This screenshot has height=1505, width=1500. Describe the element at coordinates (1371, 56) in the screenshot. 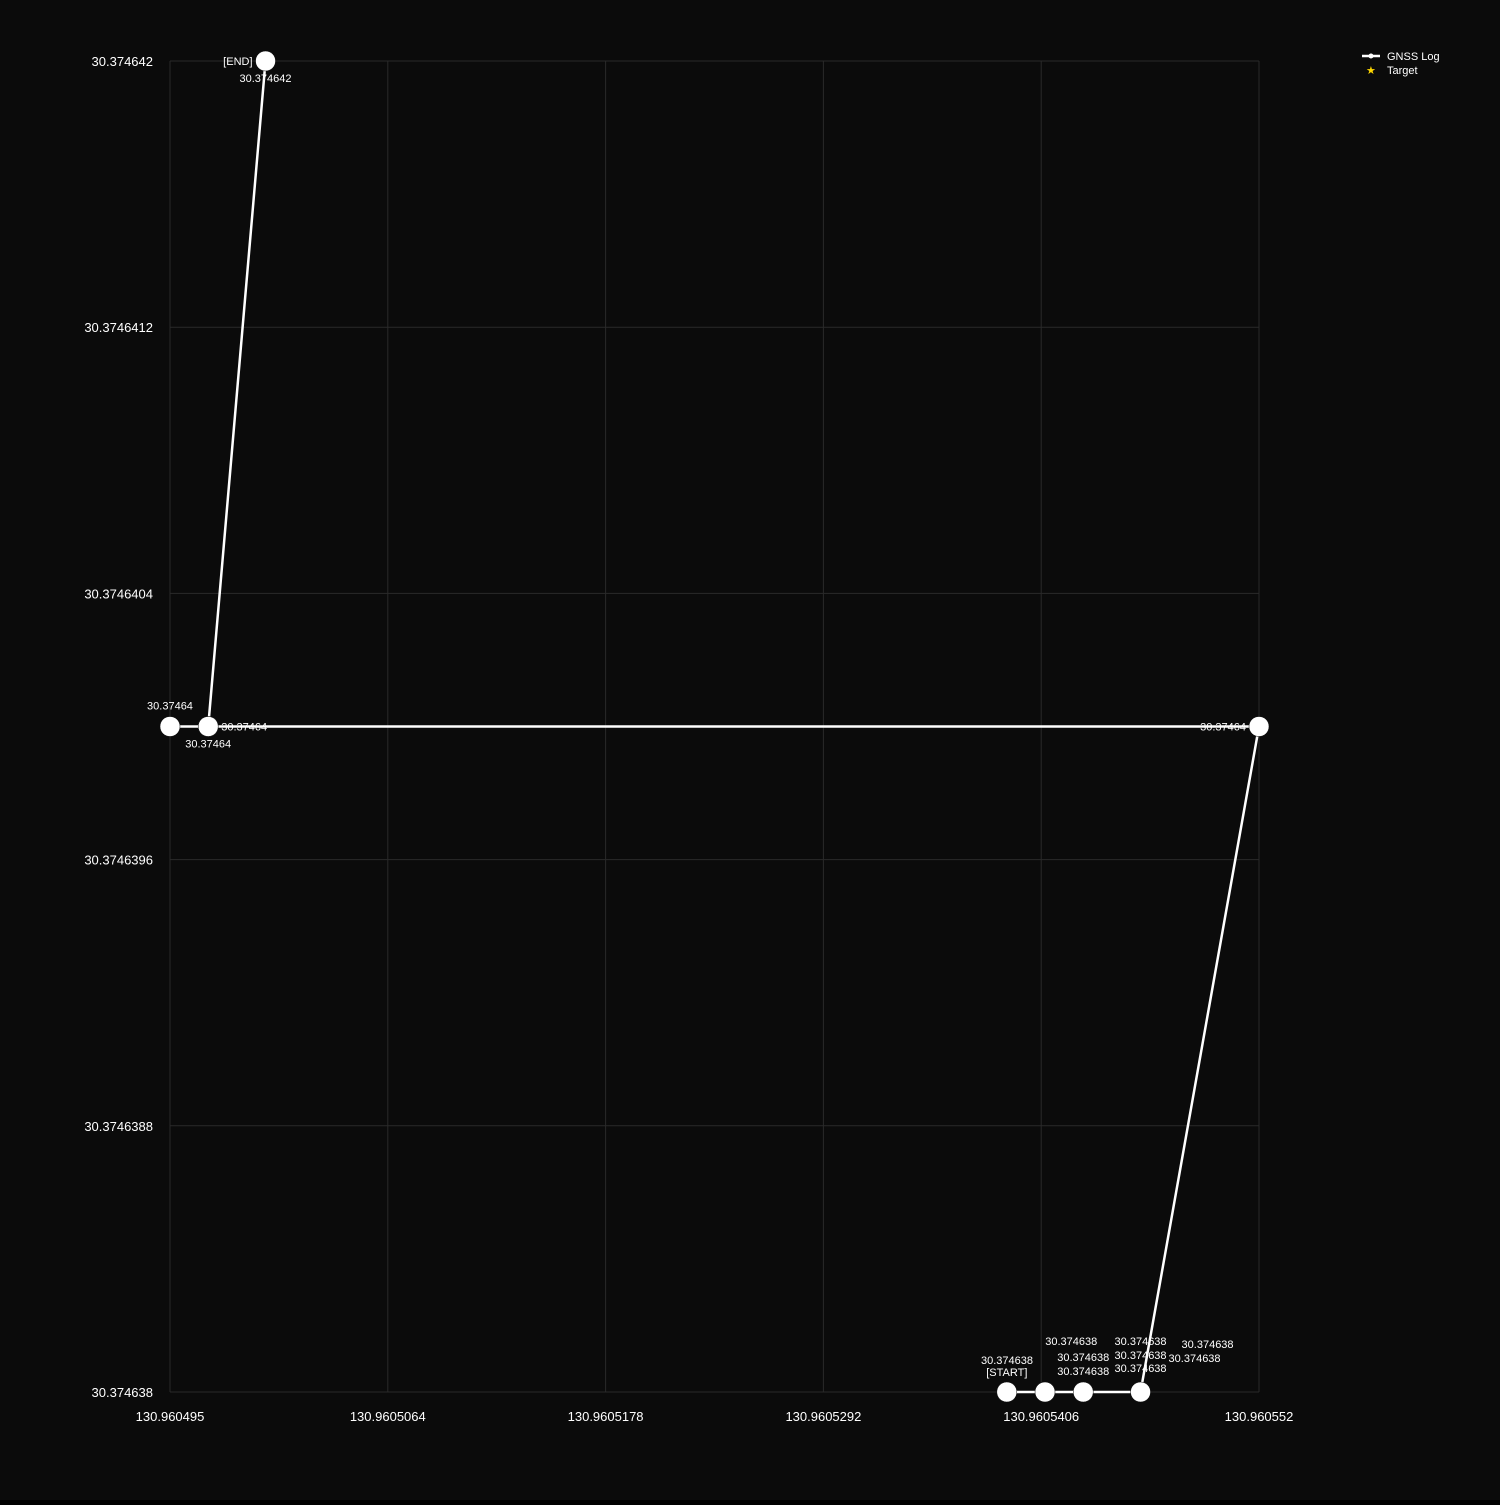

I see `legend-marker-icon` at that location.